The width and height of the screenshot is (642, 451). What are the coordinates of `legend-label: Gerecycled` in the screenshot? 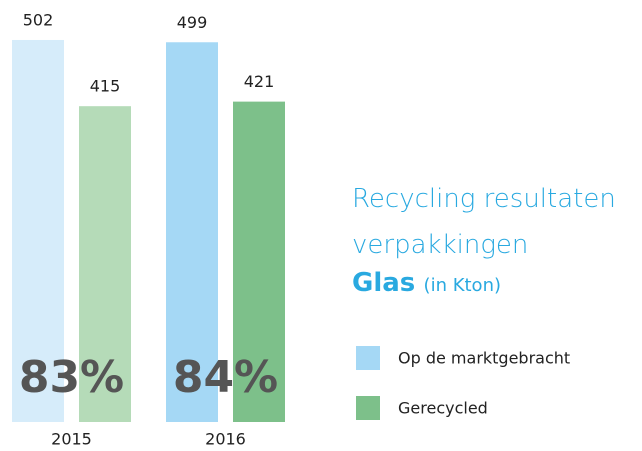 It's located at (443, 408).